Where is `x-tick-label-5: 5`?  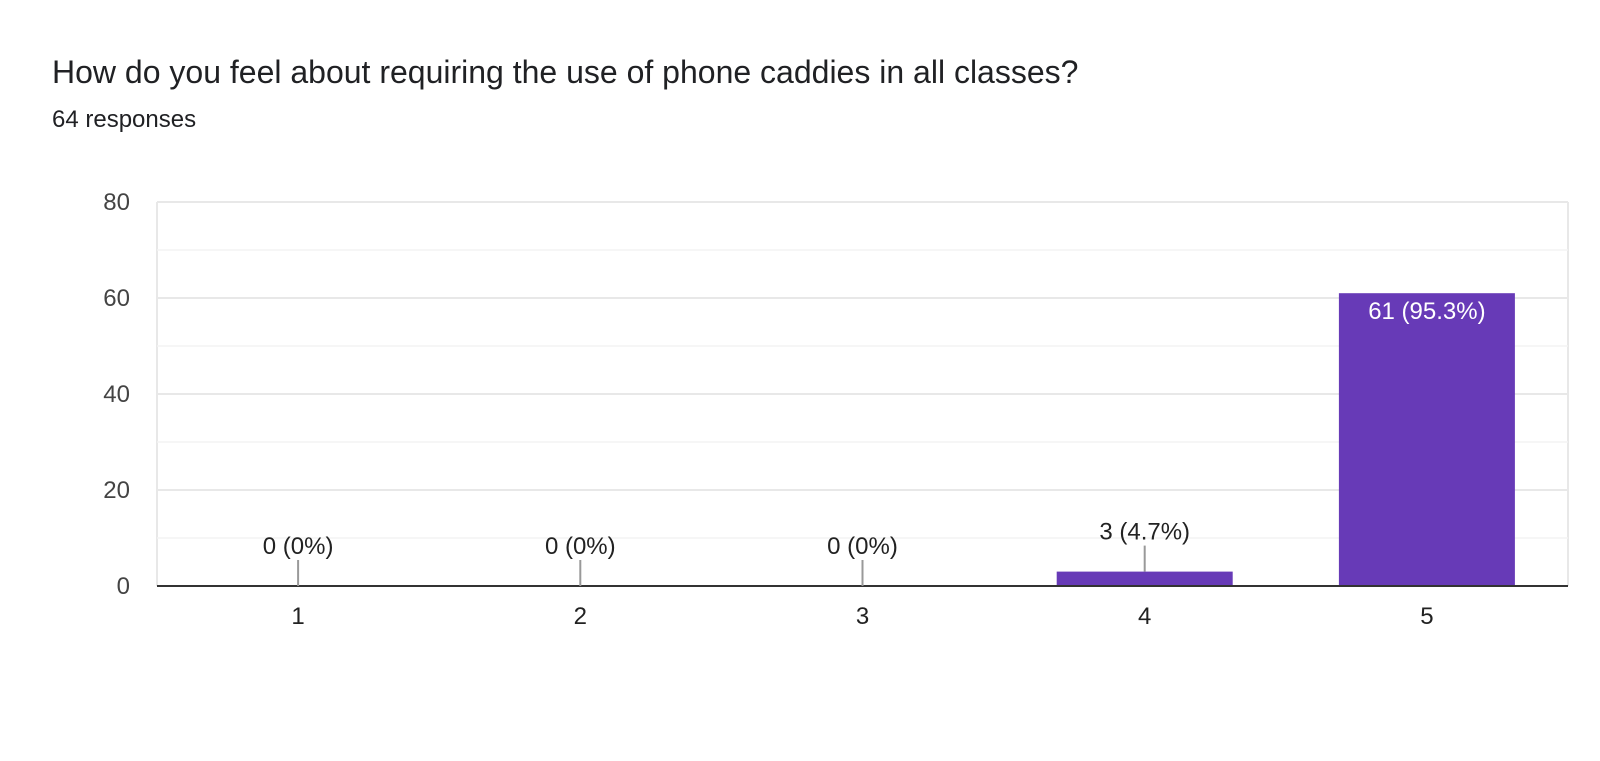
x-tick-label-5: 5 is located at coordinates (1426, 616).